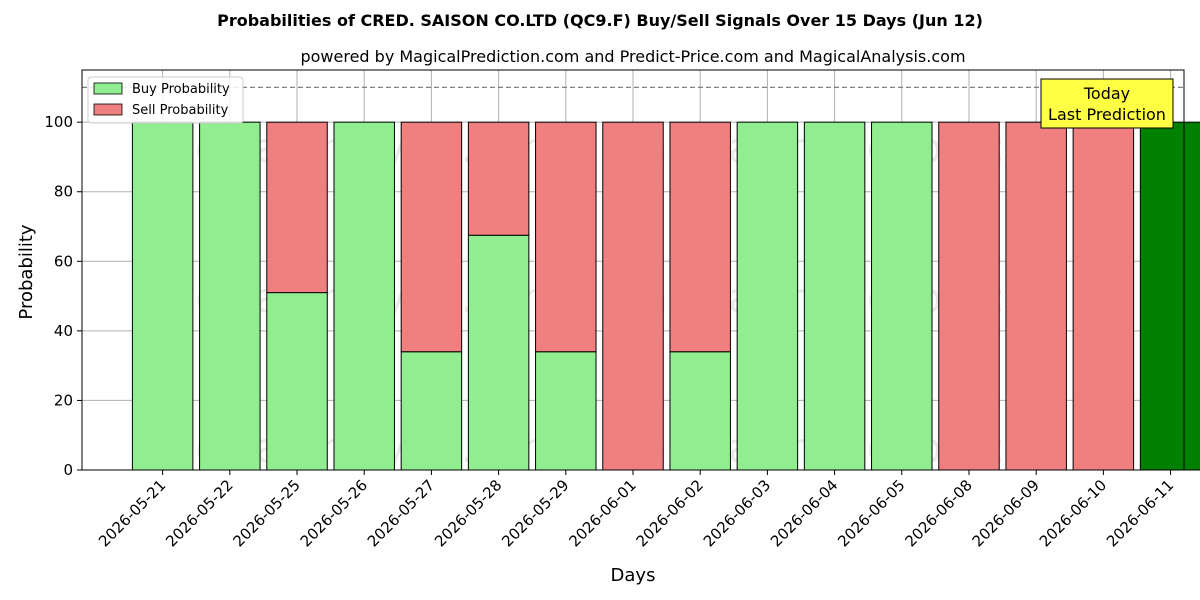  I want to click on legend-sell-swatch, so click(108, 109).